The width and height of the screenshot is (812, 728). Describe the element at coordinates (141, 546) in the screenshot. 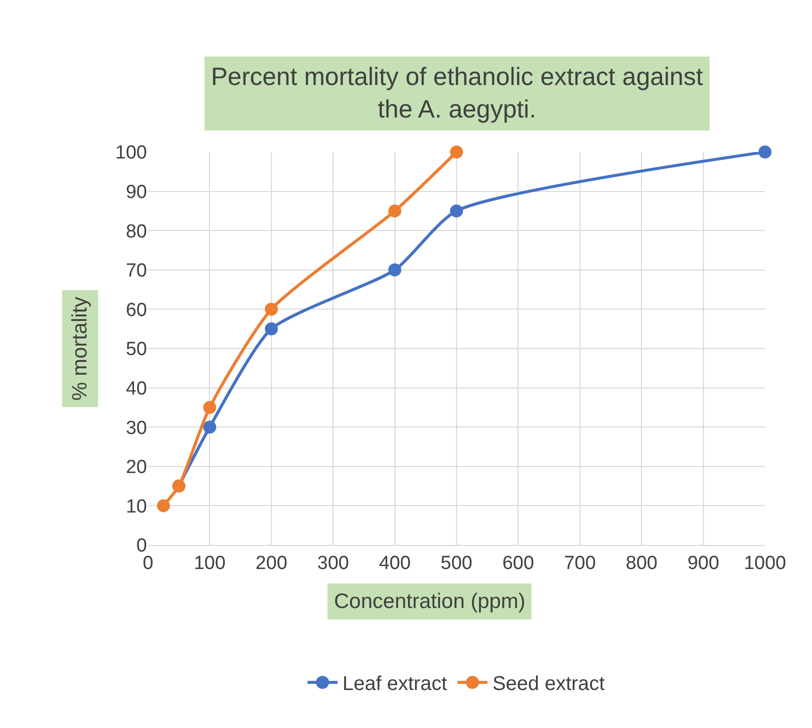

I see `y-tick-label: 0` at that location.